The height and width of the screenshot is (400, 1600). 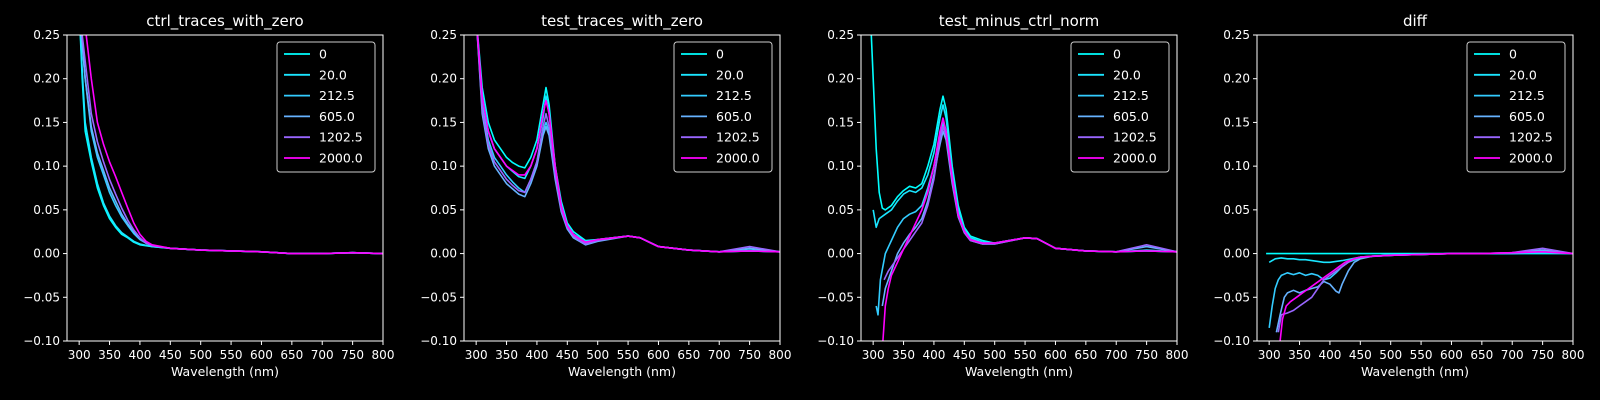 What do you see at coordinates (46, 79) in the screenshot?
I see `y-tick-label: 0.20` at bounding box center [46, 79].